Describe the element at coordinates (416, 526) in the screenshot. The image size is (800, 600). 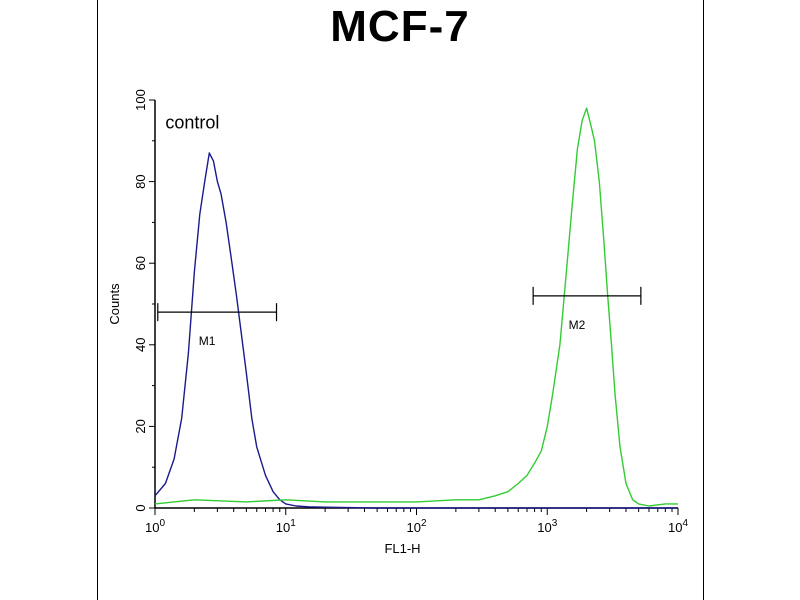
I see `x-tick-label: 10²` at that location.